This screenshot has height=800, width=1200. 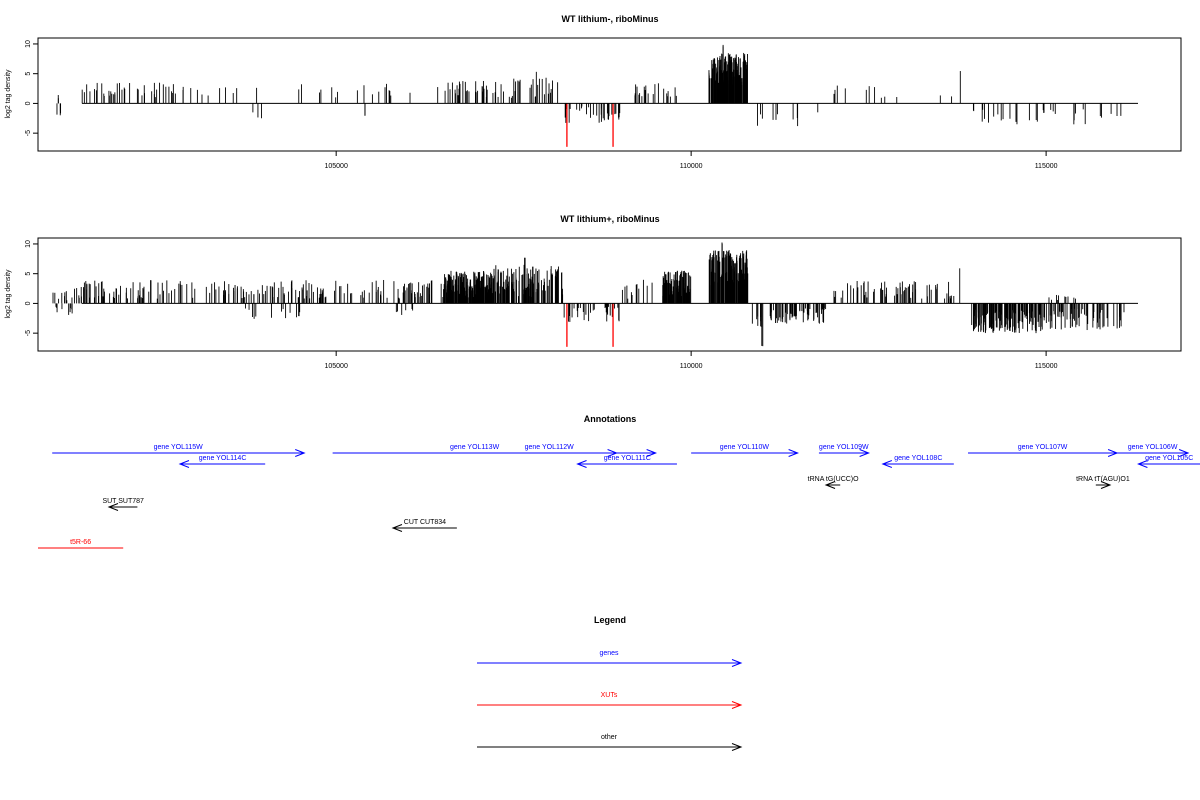 I want to click on legend-item-xuts: XUTs, so click(x=610, y=700).